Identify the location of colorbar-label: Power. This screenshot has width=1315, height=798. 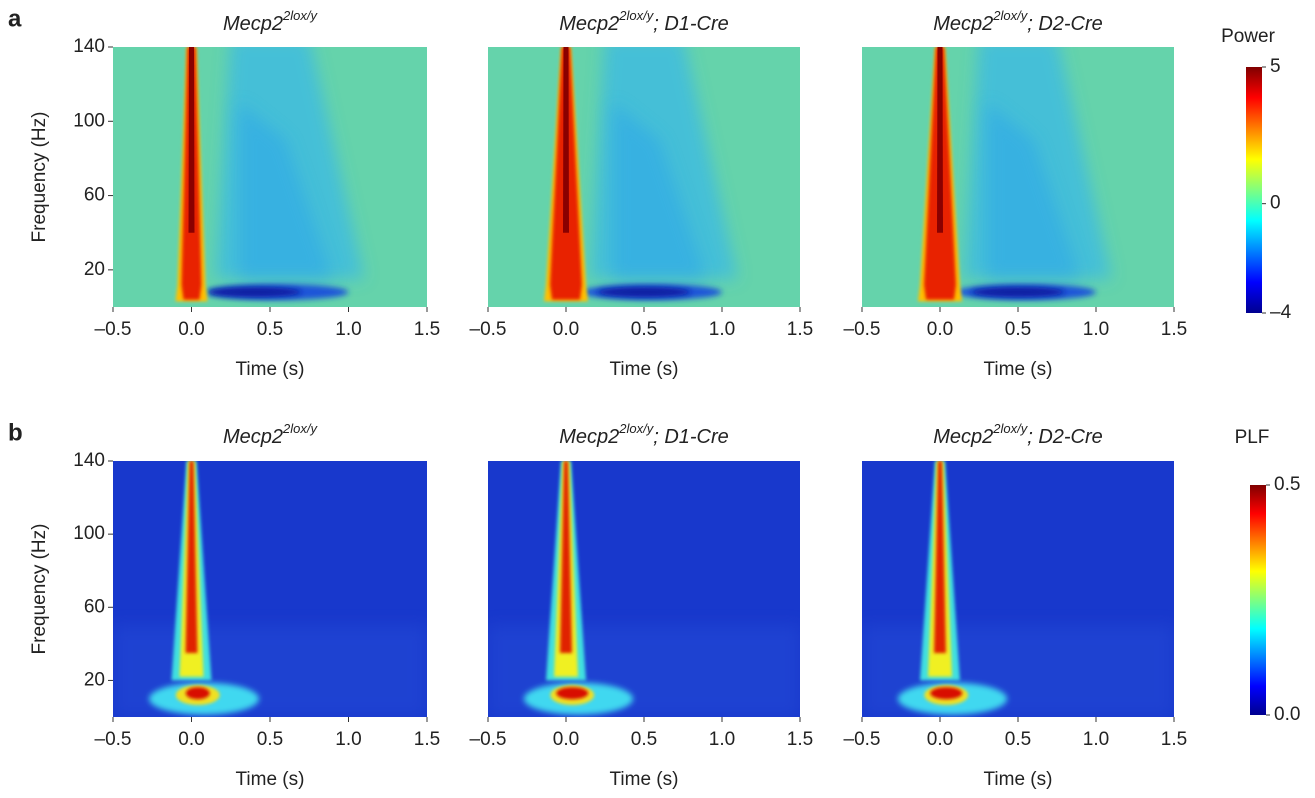
(1248, 36).